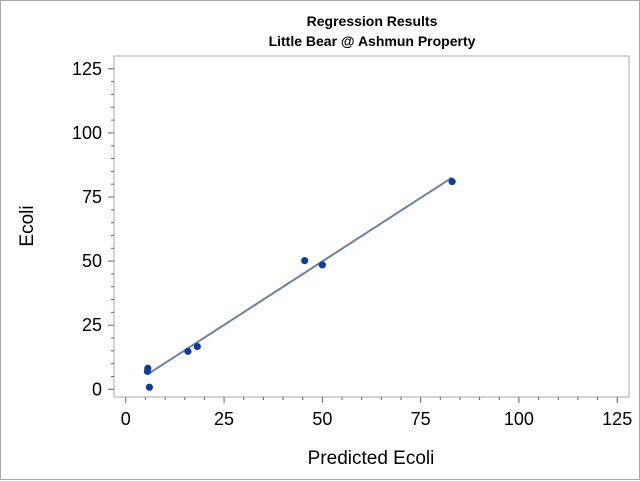 This screenshot has height=481, width=640. What do you see at coordinates (126, 419) in the screenshot?
I see `x-tick-label: 0` at bounding box center [126, 419].